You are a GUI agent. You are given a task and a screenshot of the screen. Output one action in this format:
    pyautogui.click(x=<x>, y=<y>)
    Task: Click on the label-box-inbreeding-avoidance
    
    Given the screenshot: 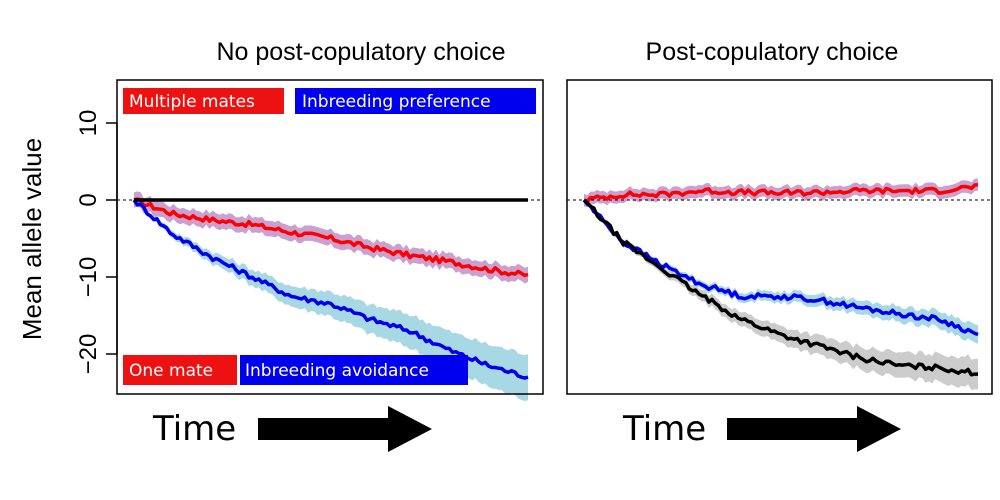 What is the action you would take?
    pyautogui.click(x=354, y=370)
    